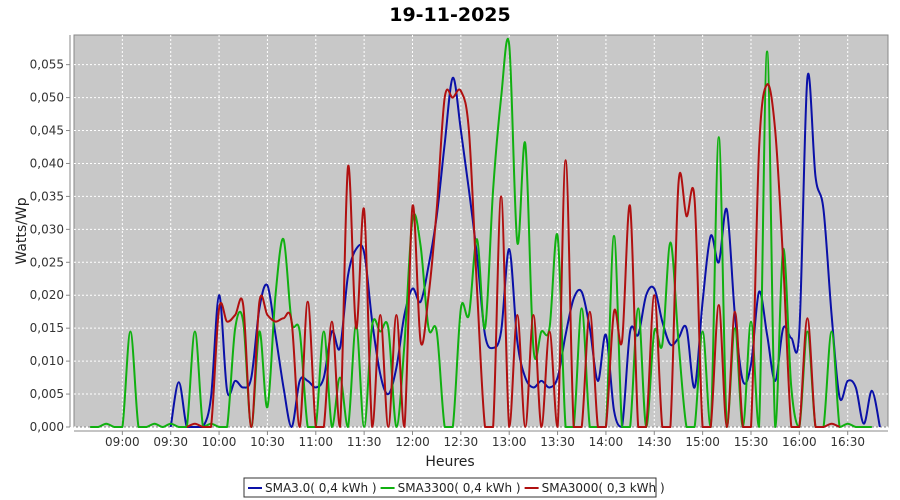  I want to click on x-tick-label: 11:00, so click(315, 442).